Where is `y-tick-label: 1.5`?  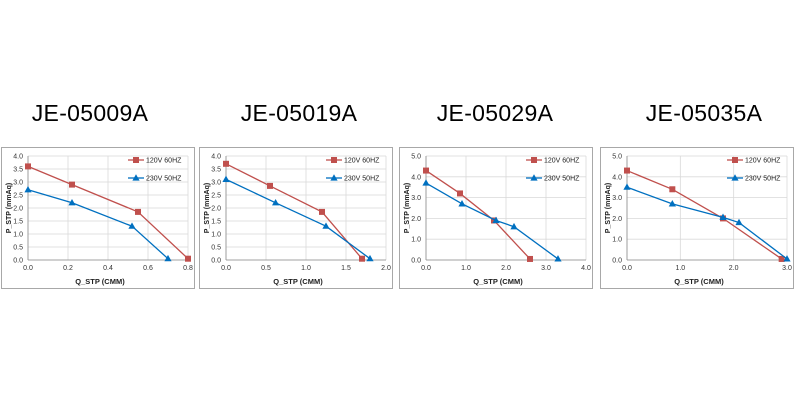
y-tick-label: 1.5 is located at coordinates (18, 222).